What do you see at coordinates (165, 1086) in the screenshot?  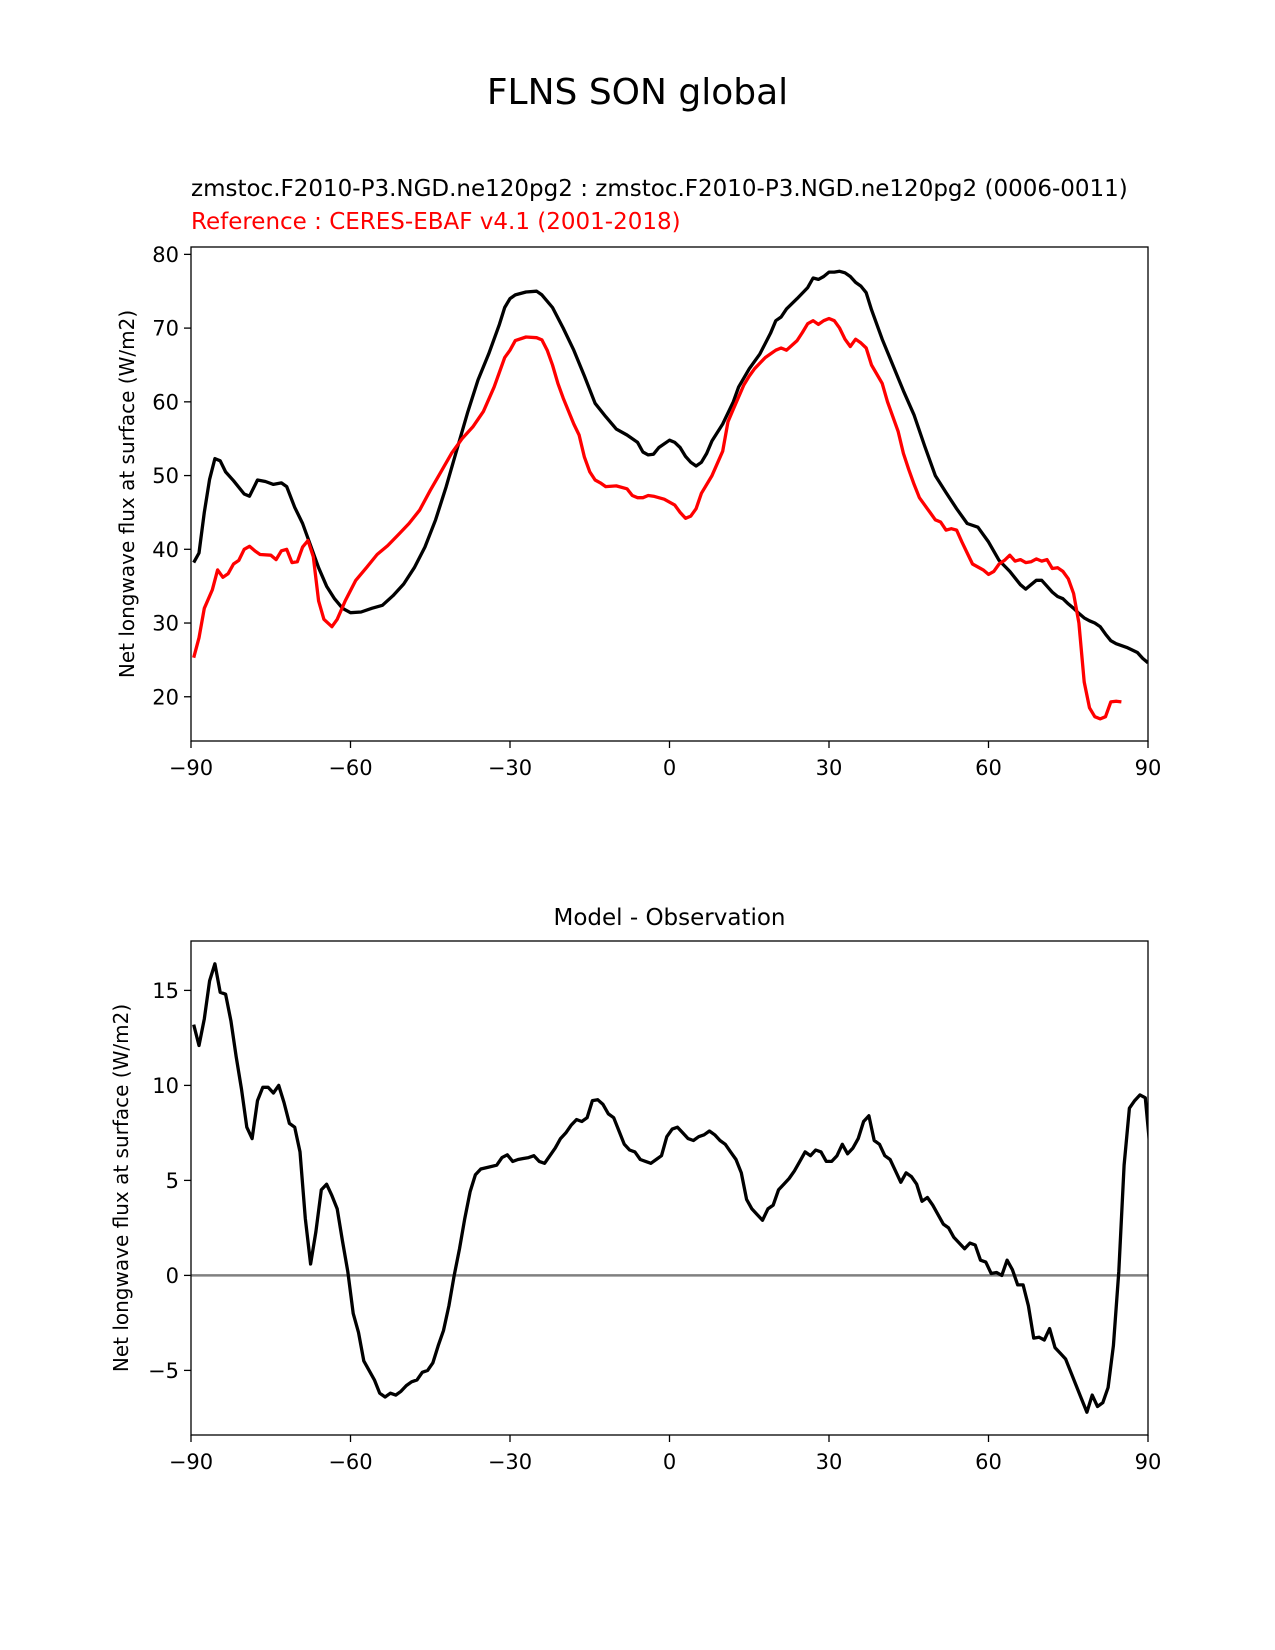 I see `y-tick-label: 10` at bounding box center [165, 1086].